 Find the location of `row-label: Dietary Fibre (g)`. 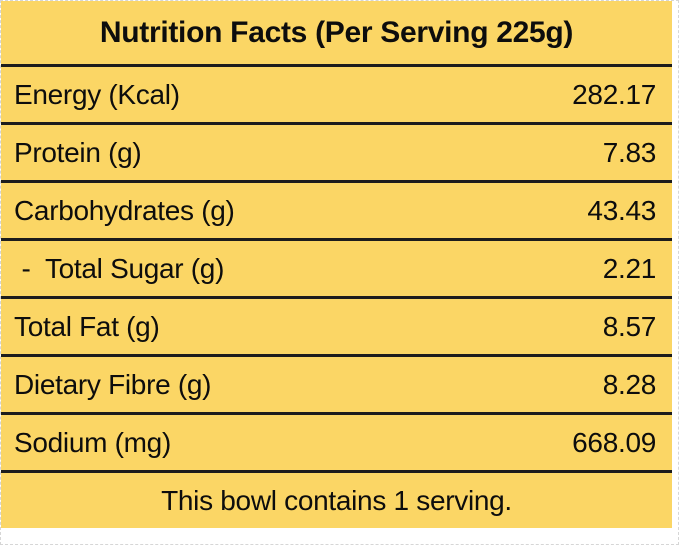

row-label: Dietary Fibre (g) is located at coordinates (113, 384).